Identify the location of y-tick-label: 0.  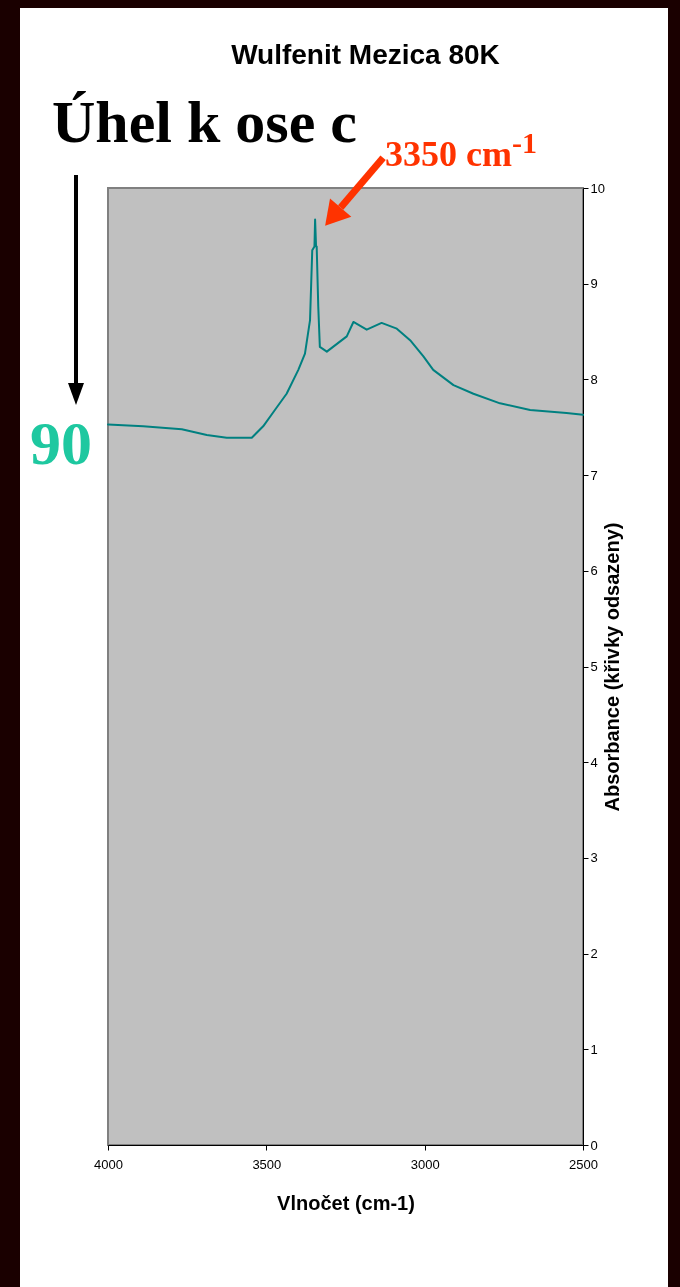
(594, 1145).